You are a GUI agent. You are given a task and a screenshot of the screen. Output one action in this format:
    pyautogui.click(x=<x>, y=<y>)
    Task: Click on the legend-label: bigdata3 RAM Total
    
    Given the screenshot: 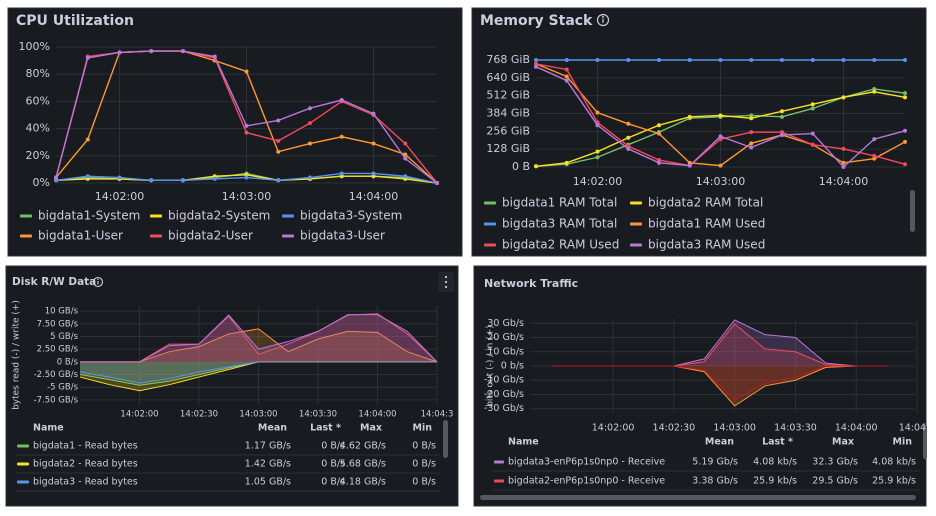 What is the action you would take?
    pyautogui.click(x=559, y=224)
    